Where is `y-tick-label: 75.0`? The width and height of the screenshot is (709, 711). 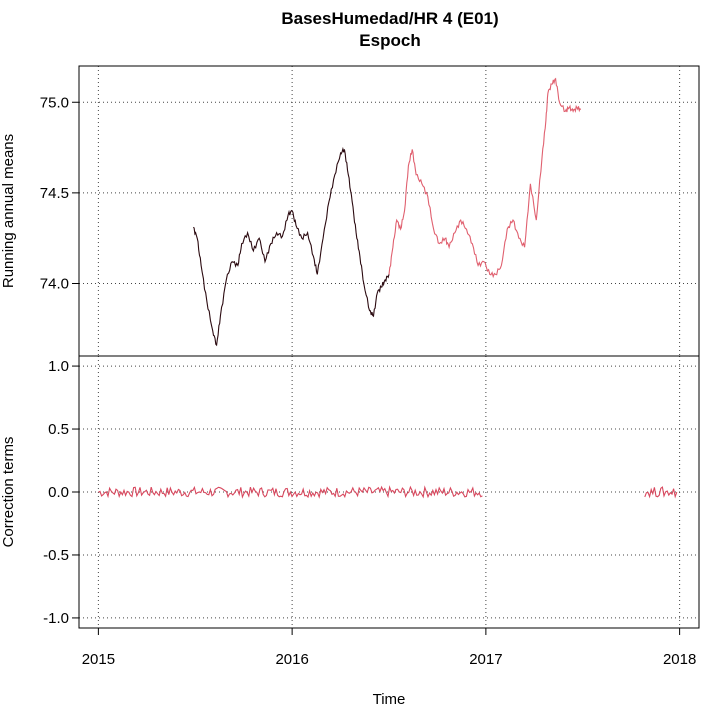
y-tick-label: 75.0 is located at coordinates (54, 102).